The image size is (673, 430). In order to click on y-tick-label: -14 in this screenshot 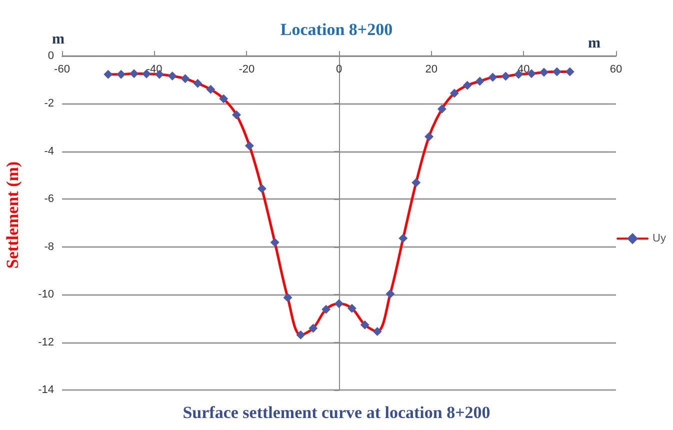, I will do `click(46, 390)`.